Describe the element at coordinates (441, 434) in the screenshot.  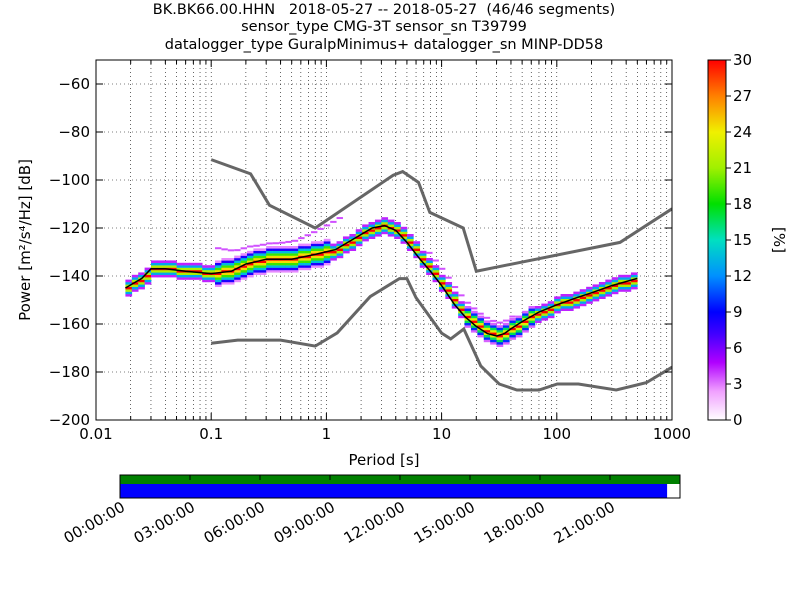
I see `x-tick-label: 10` at that location.